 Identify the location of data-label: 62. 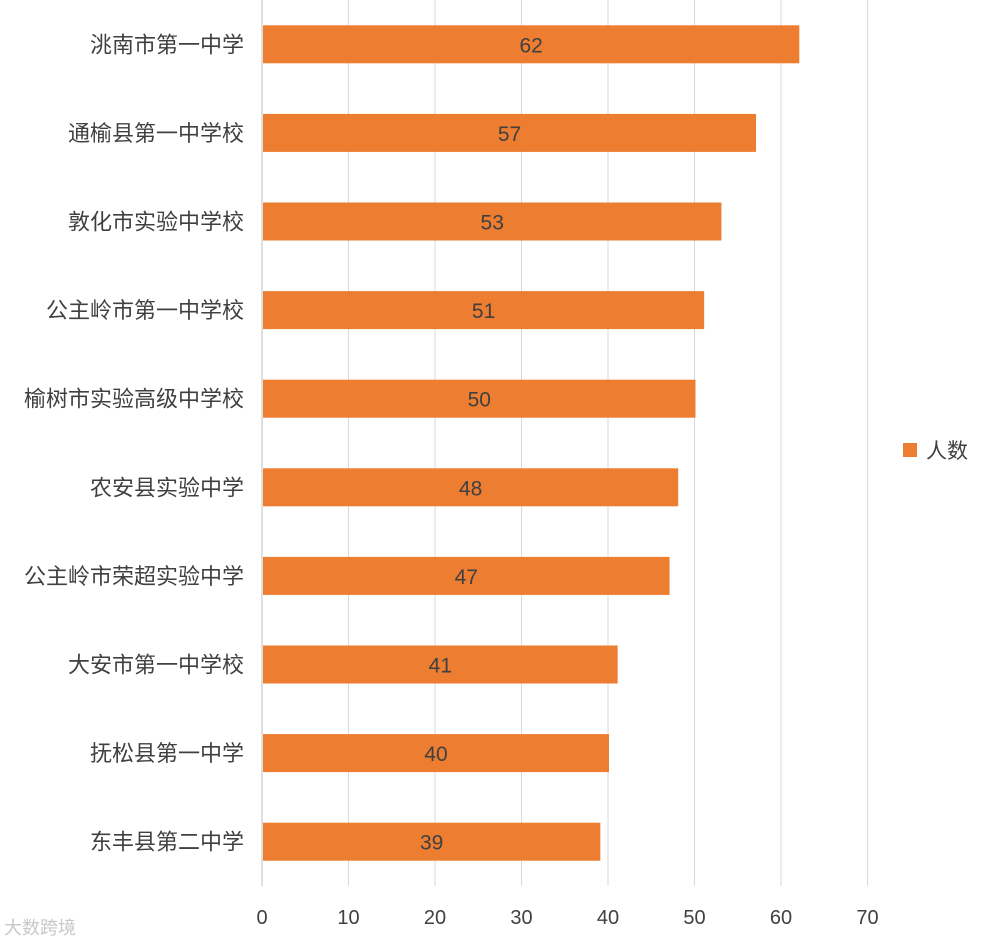
(530, 45).